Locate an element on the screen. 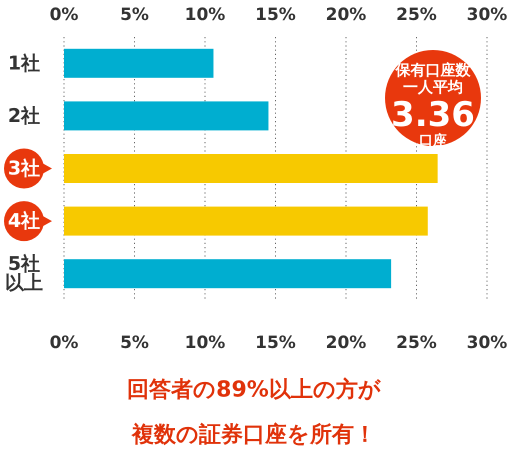  x2-tick-label: 5% is located at coordinates (134, 343).